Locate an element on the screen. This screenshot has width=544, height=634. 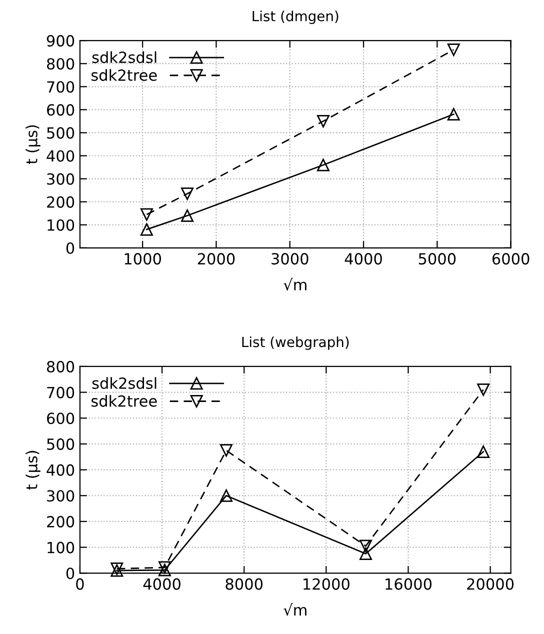
x-tick-label: 8000 is located at coordinates (244, 584).